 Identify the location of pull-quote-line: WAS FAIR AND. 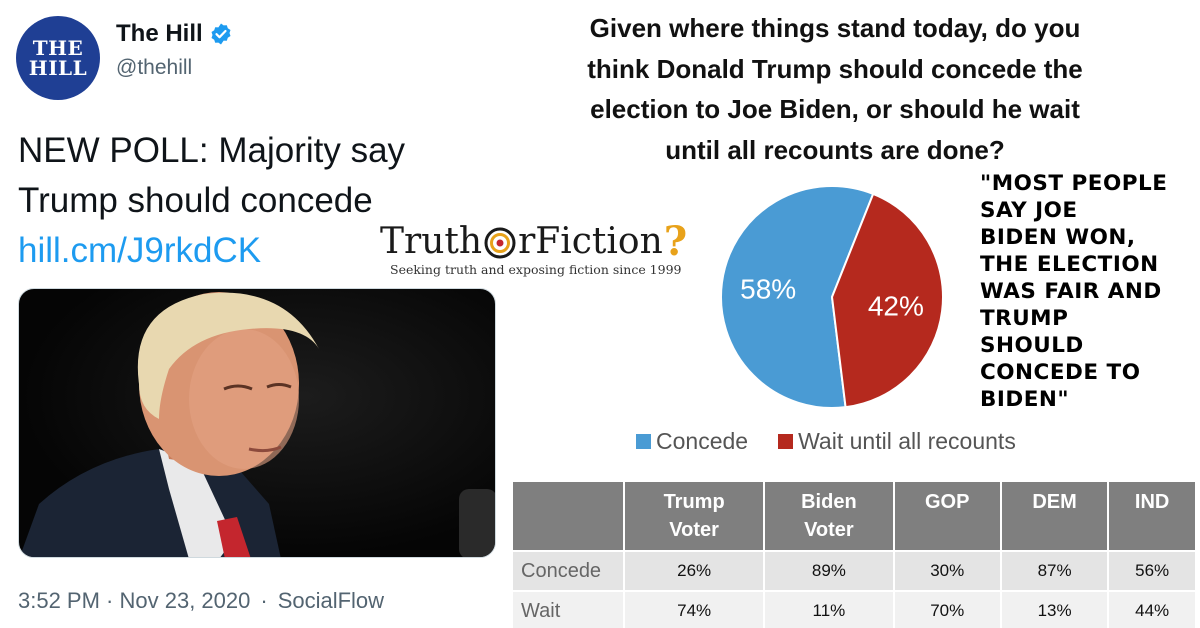
(1071, 291).